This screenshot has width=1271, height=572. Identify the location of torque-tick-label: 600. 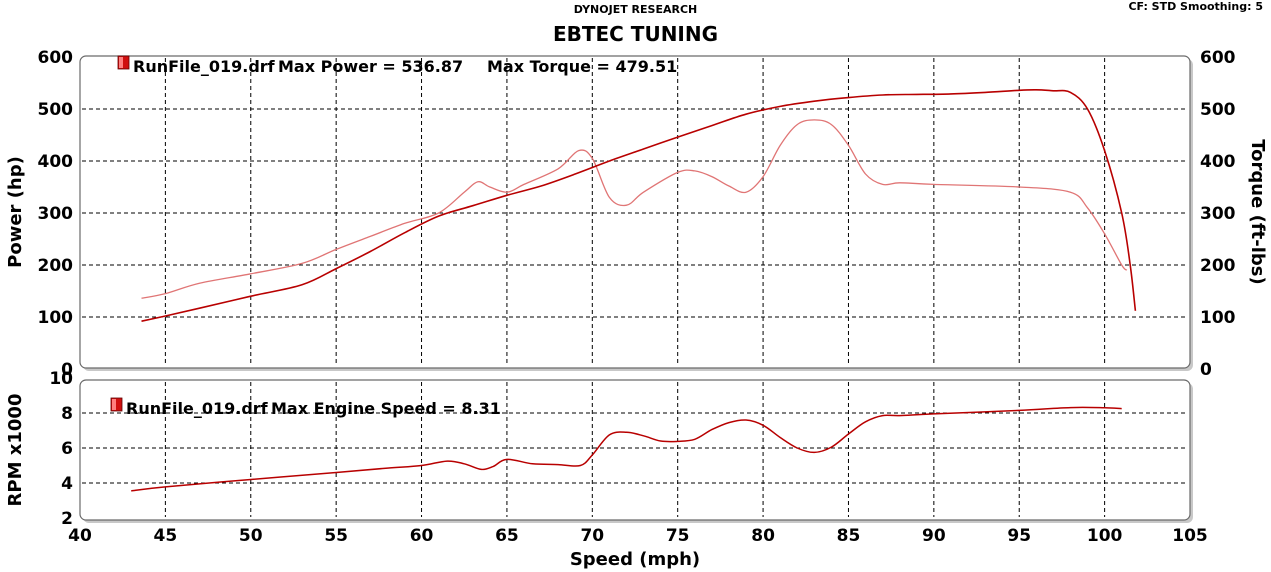
(1218, 58).